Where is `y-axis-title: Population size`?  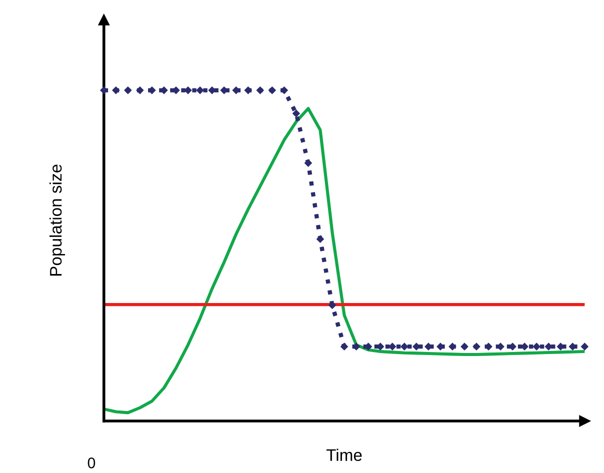 y-axis-title: Population size is located at coordinates (57, 220).